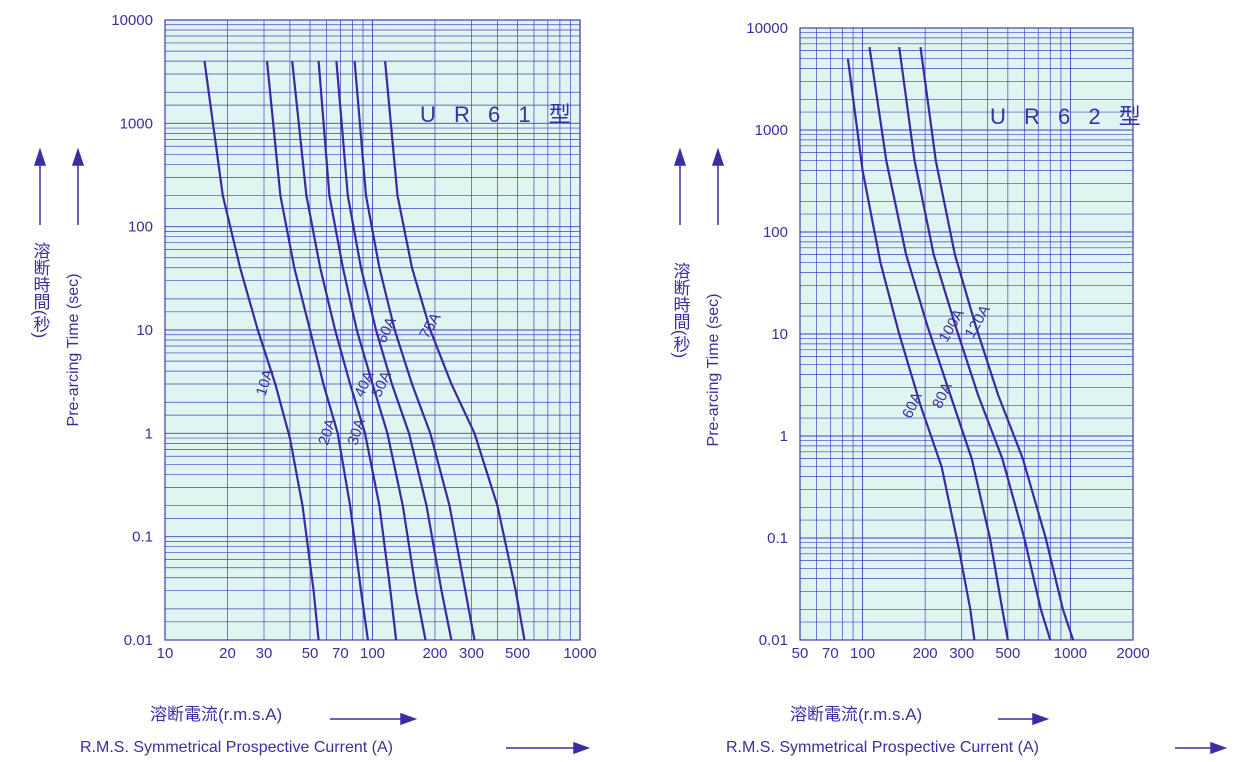 This screenshot has height=762, width=1243. Describe the element at coordinates (317, 350) in the screenshot. I see `curve-20A` at that location.